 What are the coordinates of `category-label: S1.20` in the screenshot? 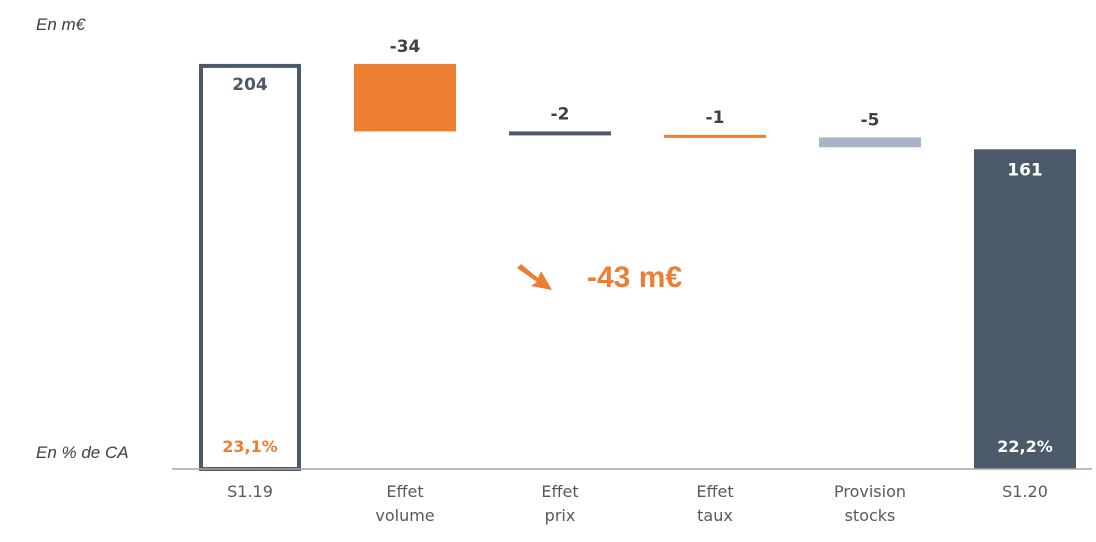 It's located at (1025, 491).